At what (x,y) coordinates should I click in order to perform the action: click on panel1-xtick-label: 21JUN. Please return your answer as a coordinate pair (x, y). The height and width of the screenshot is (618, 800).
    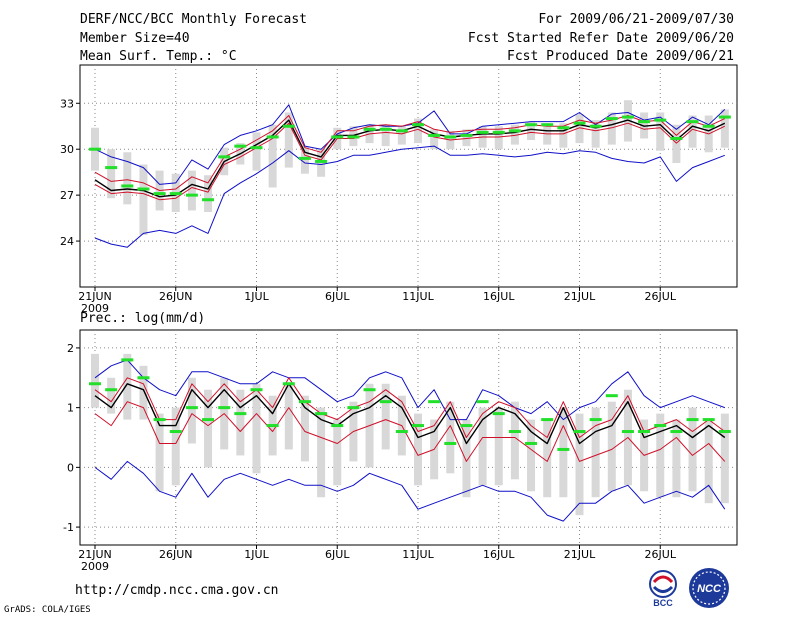
    Looking at the image, I should click on (95, 296).